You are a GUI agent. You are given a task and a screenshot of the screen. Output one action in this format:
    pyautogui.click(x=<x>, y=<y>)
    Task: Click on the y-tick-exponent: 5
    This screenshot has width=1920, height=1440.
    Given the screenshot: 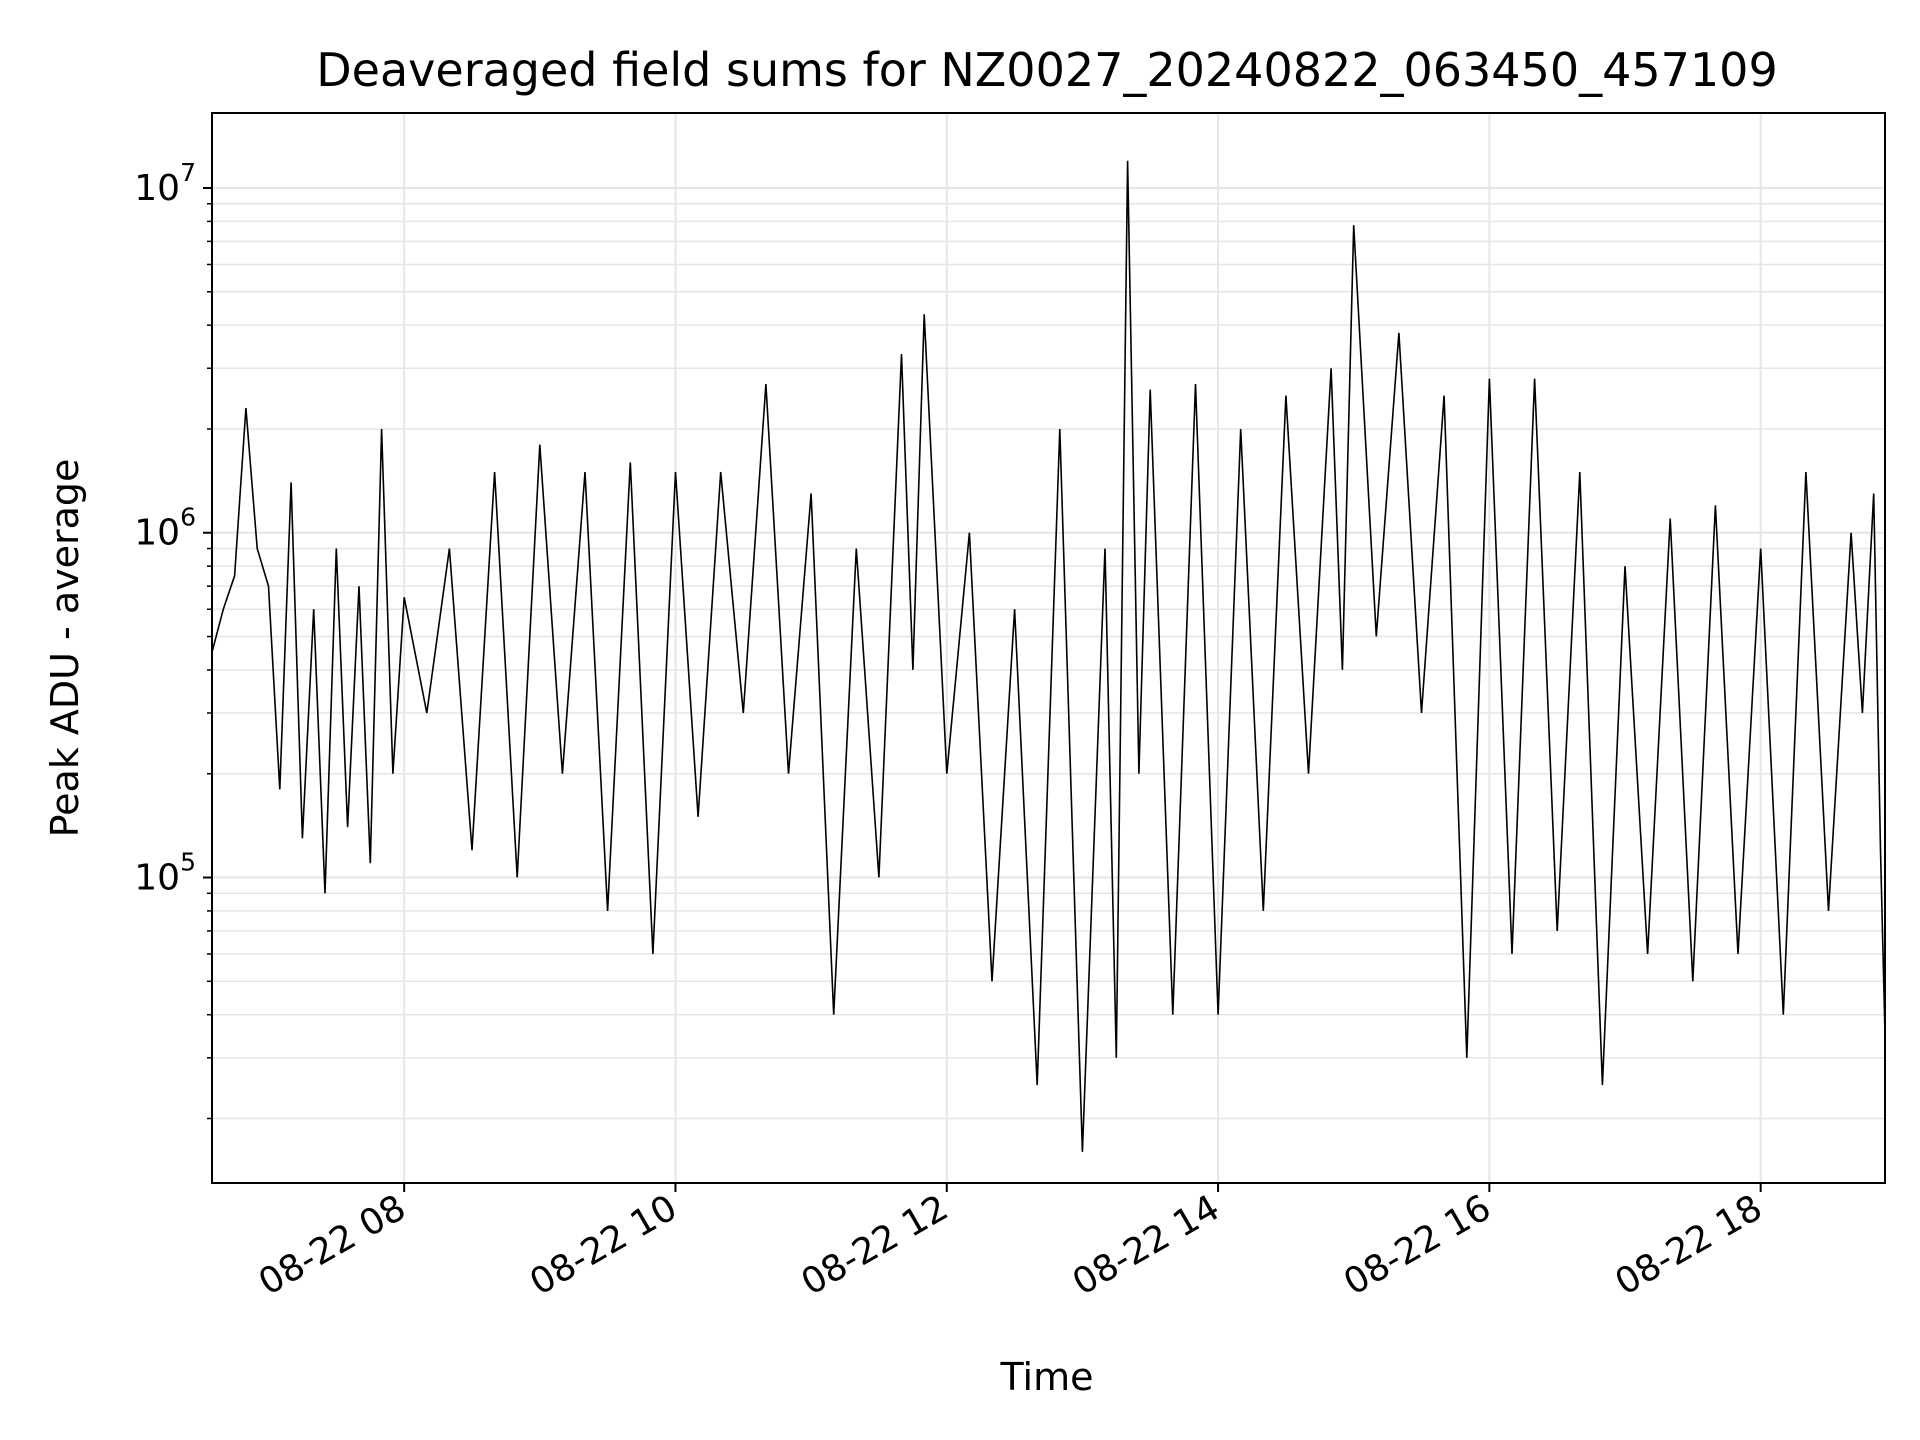 What is the action you would take?
    pyautogui.click(x=188, y=862)
    